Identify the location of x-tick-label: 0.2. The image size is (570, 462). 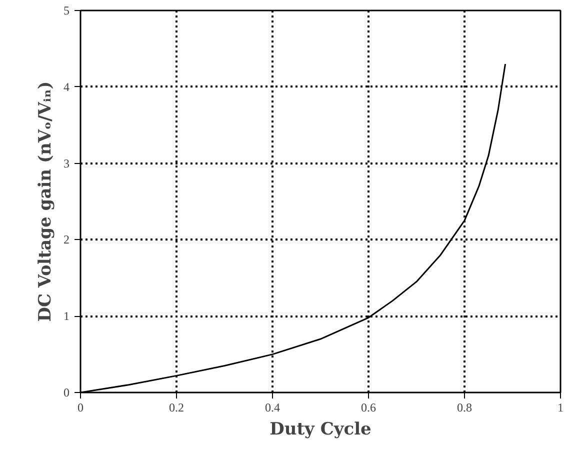
(176, 407).